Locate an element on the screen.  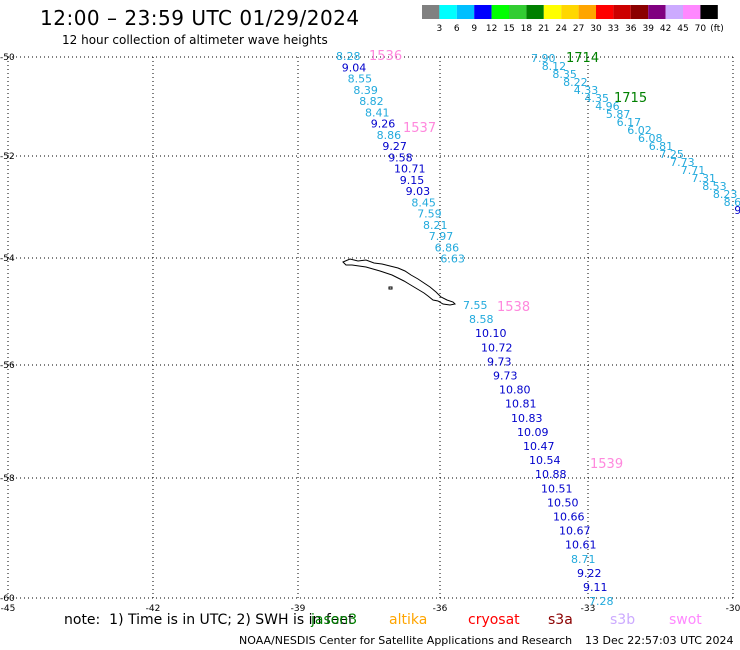
wave-height-value: 8.23 is located at coordinates (725, 194).